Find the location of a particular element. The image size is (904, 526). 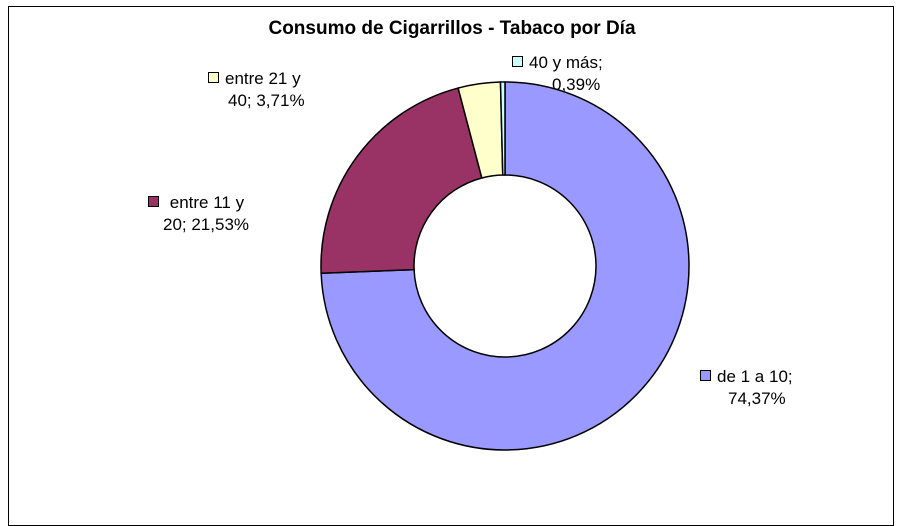

data-label-de-1-a-10: de 1 a 10; 74,37% is located at coordinates (746, 388).